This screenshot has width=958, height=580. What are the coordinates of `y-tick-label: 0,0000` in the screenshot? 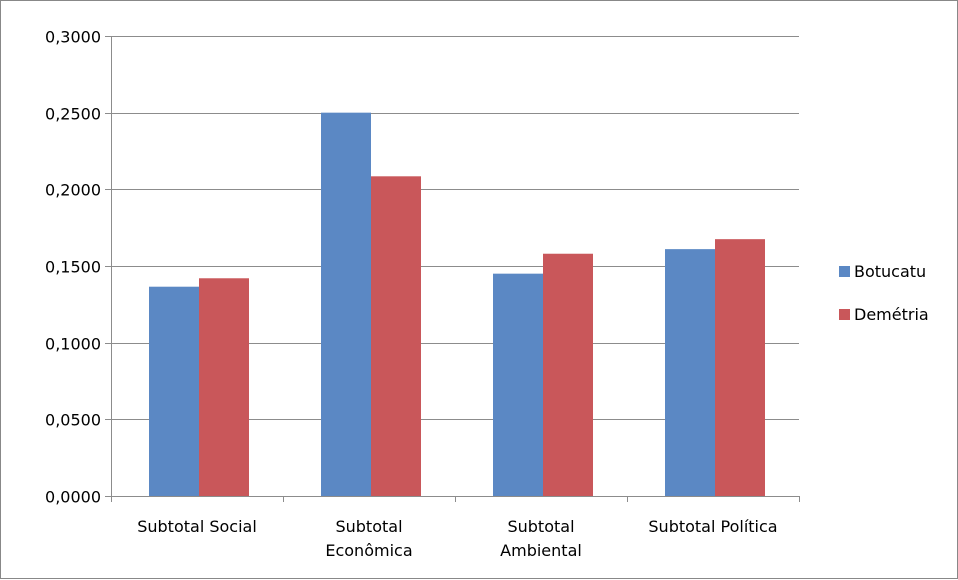 It's located at (73, 497).